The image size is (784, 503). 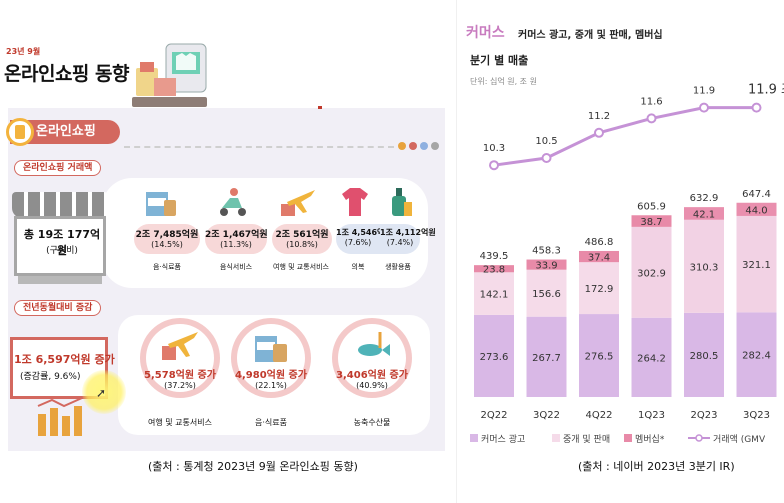 I want to click on category-value-pill: 1조 4,112억원 (7.4%), so click(x=408, y=239).